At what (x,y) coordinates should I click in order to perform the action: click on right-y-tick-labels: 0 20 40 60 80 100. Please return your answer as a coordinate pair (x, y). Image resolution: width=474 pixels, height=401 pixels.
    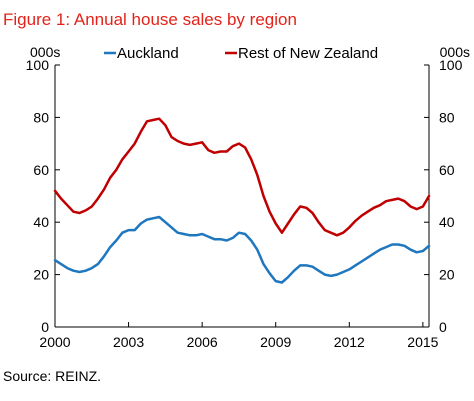
    Looking at the image, I should click on (451, 196).